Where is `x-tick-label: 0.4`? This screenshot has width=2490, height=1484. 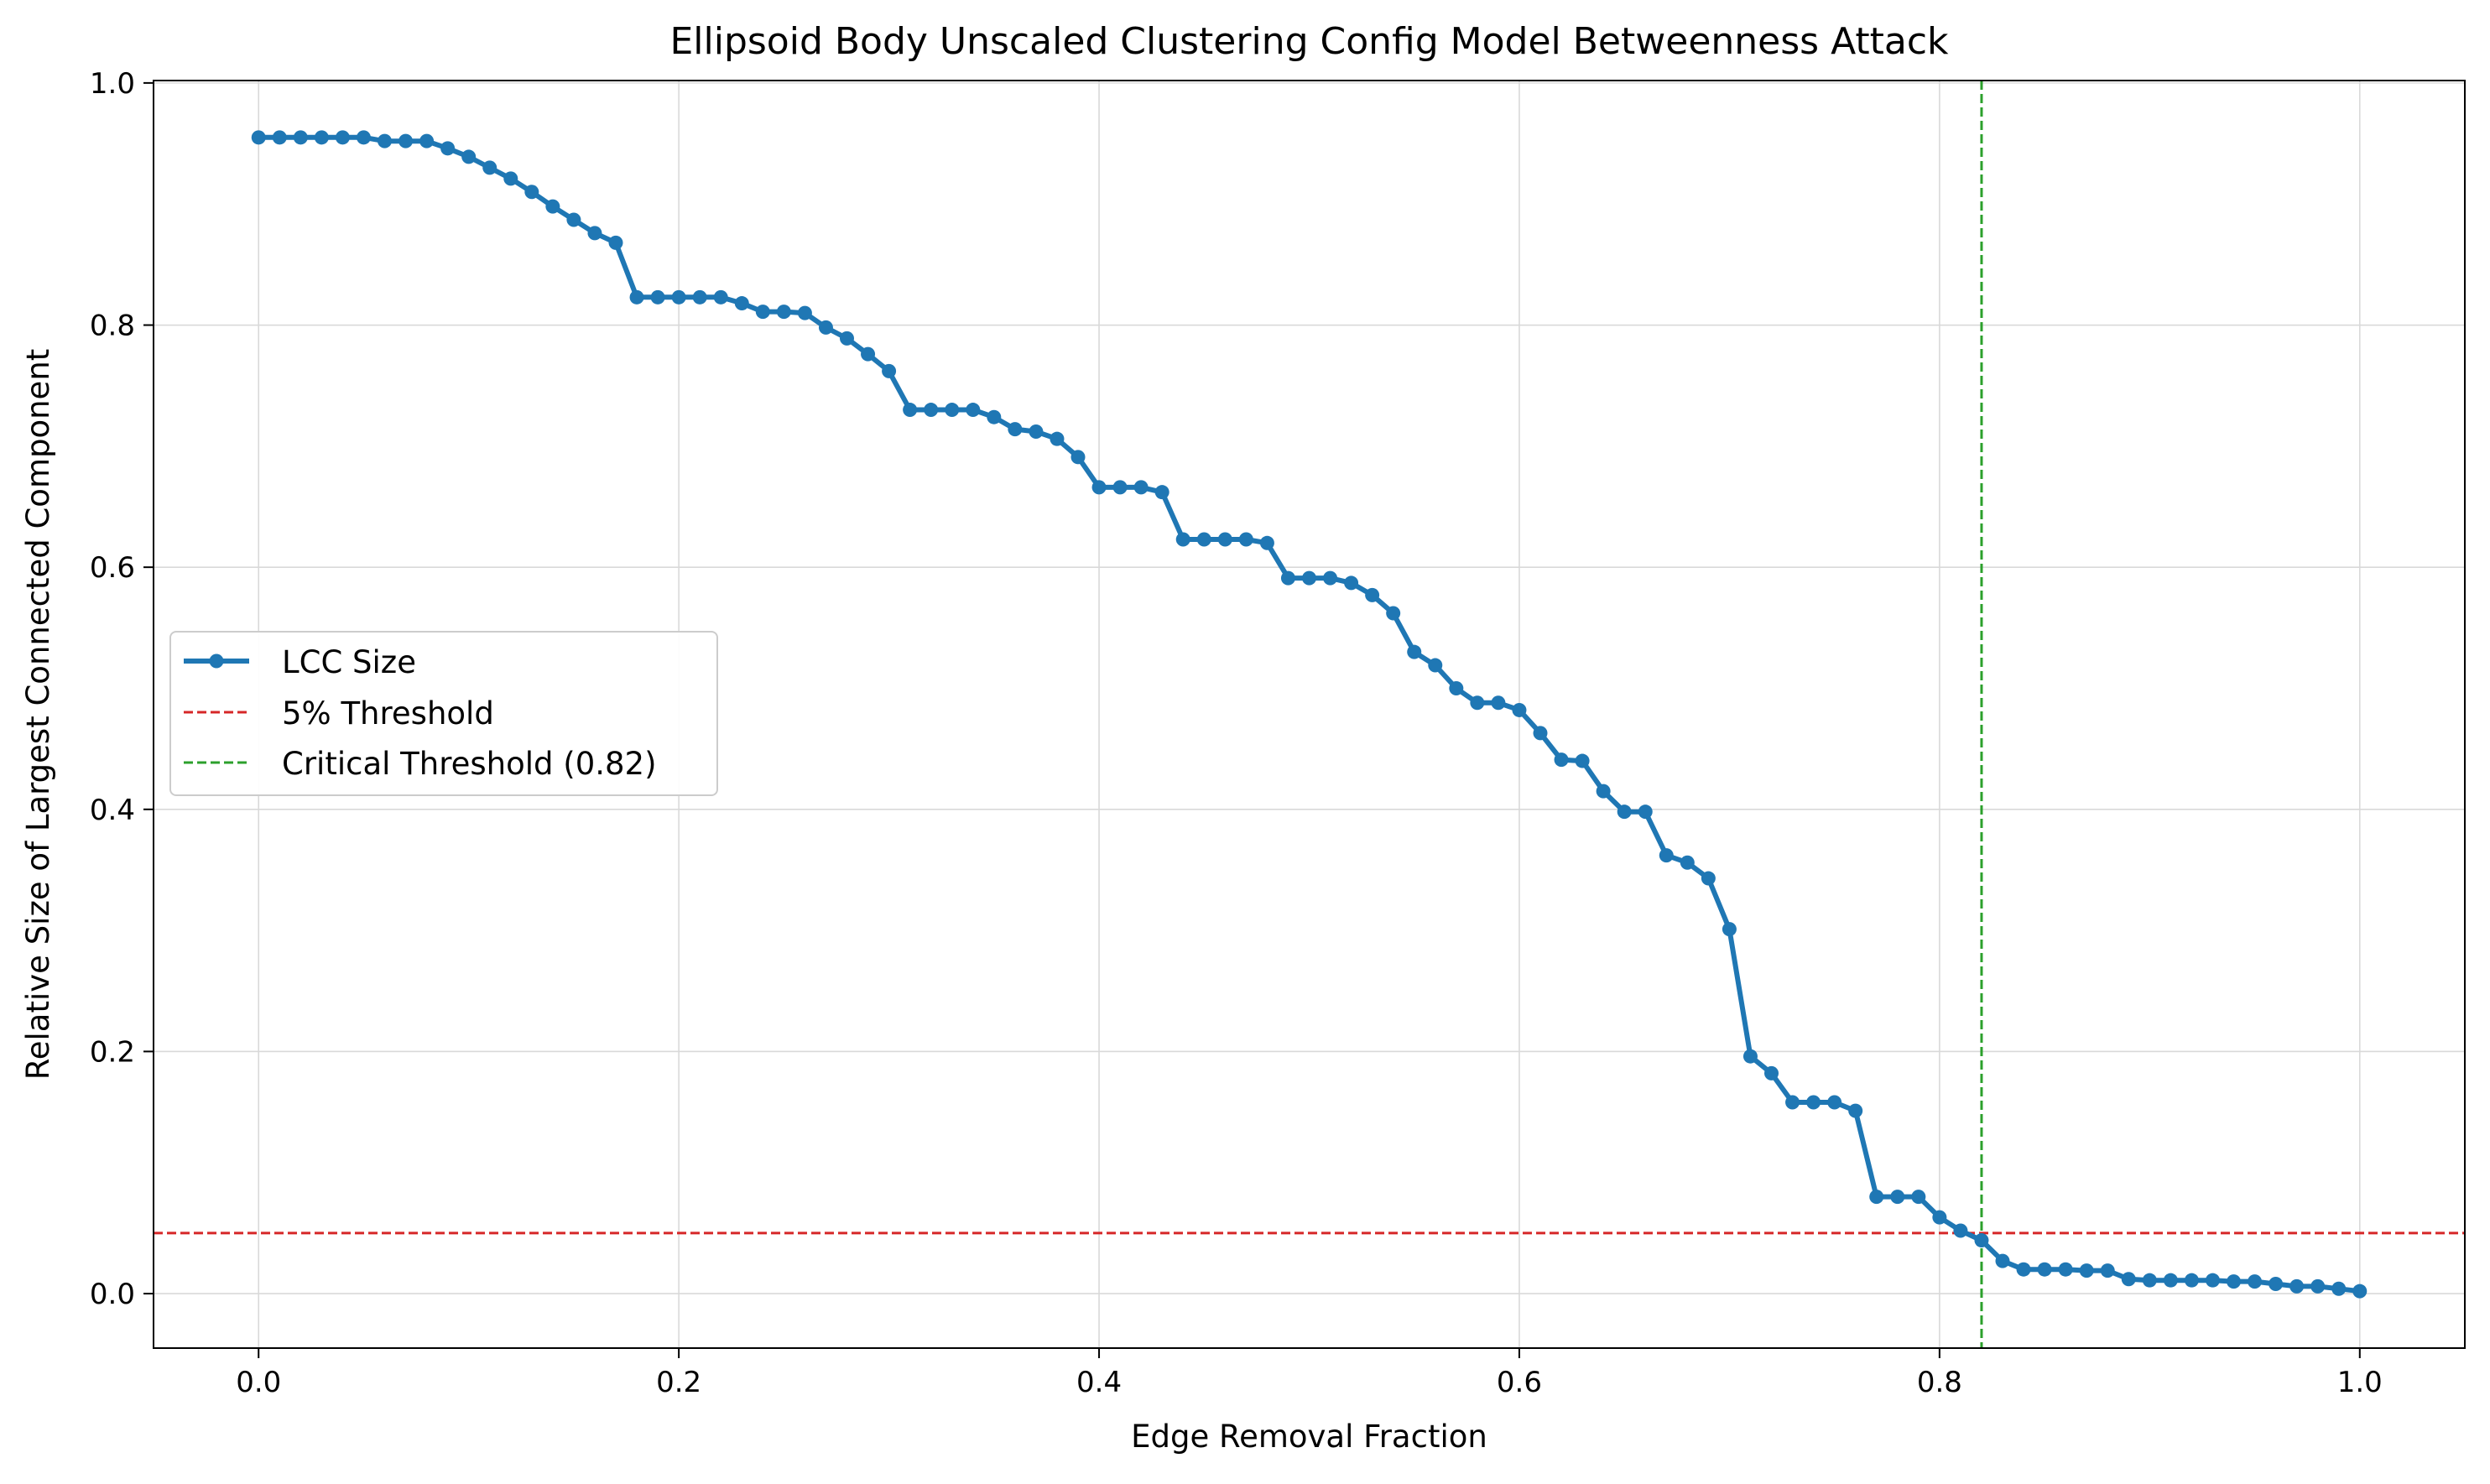
x-tick-label: 0.4 is located at coordinates (1099, 1382).